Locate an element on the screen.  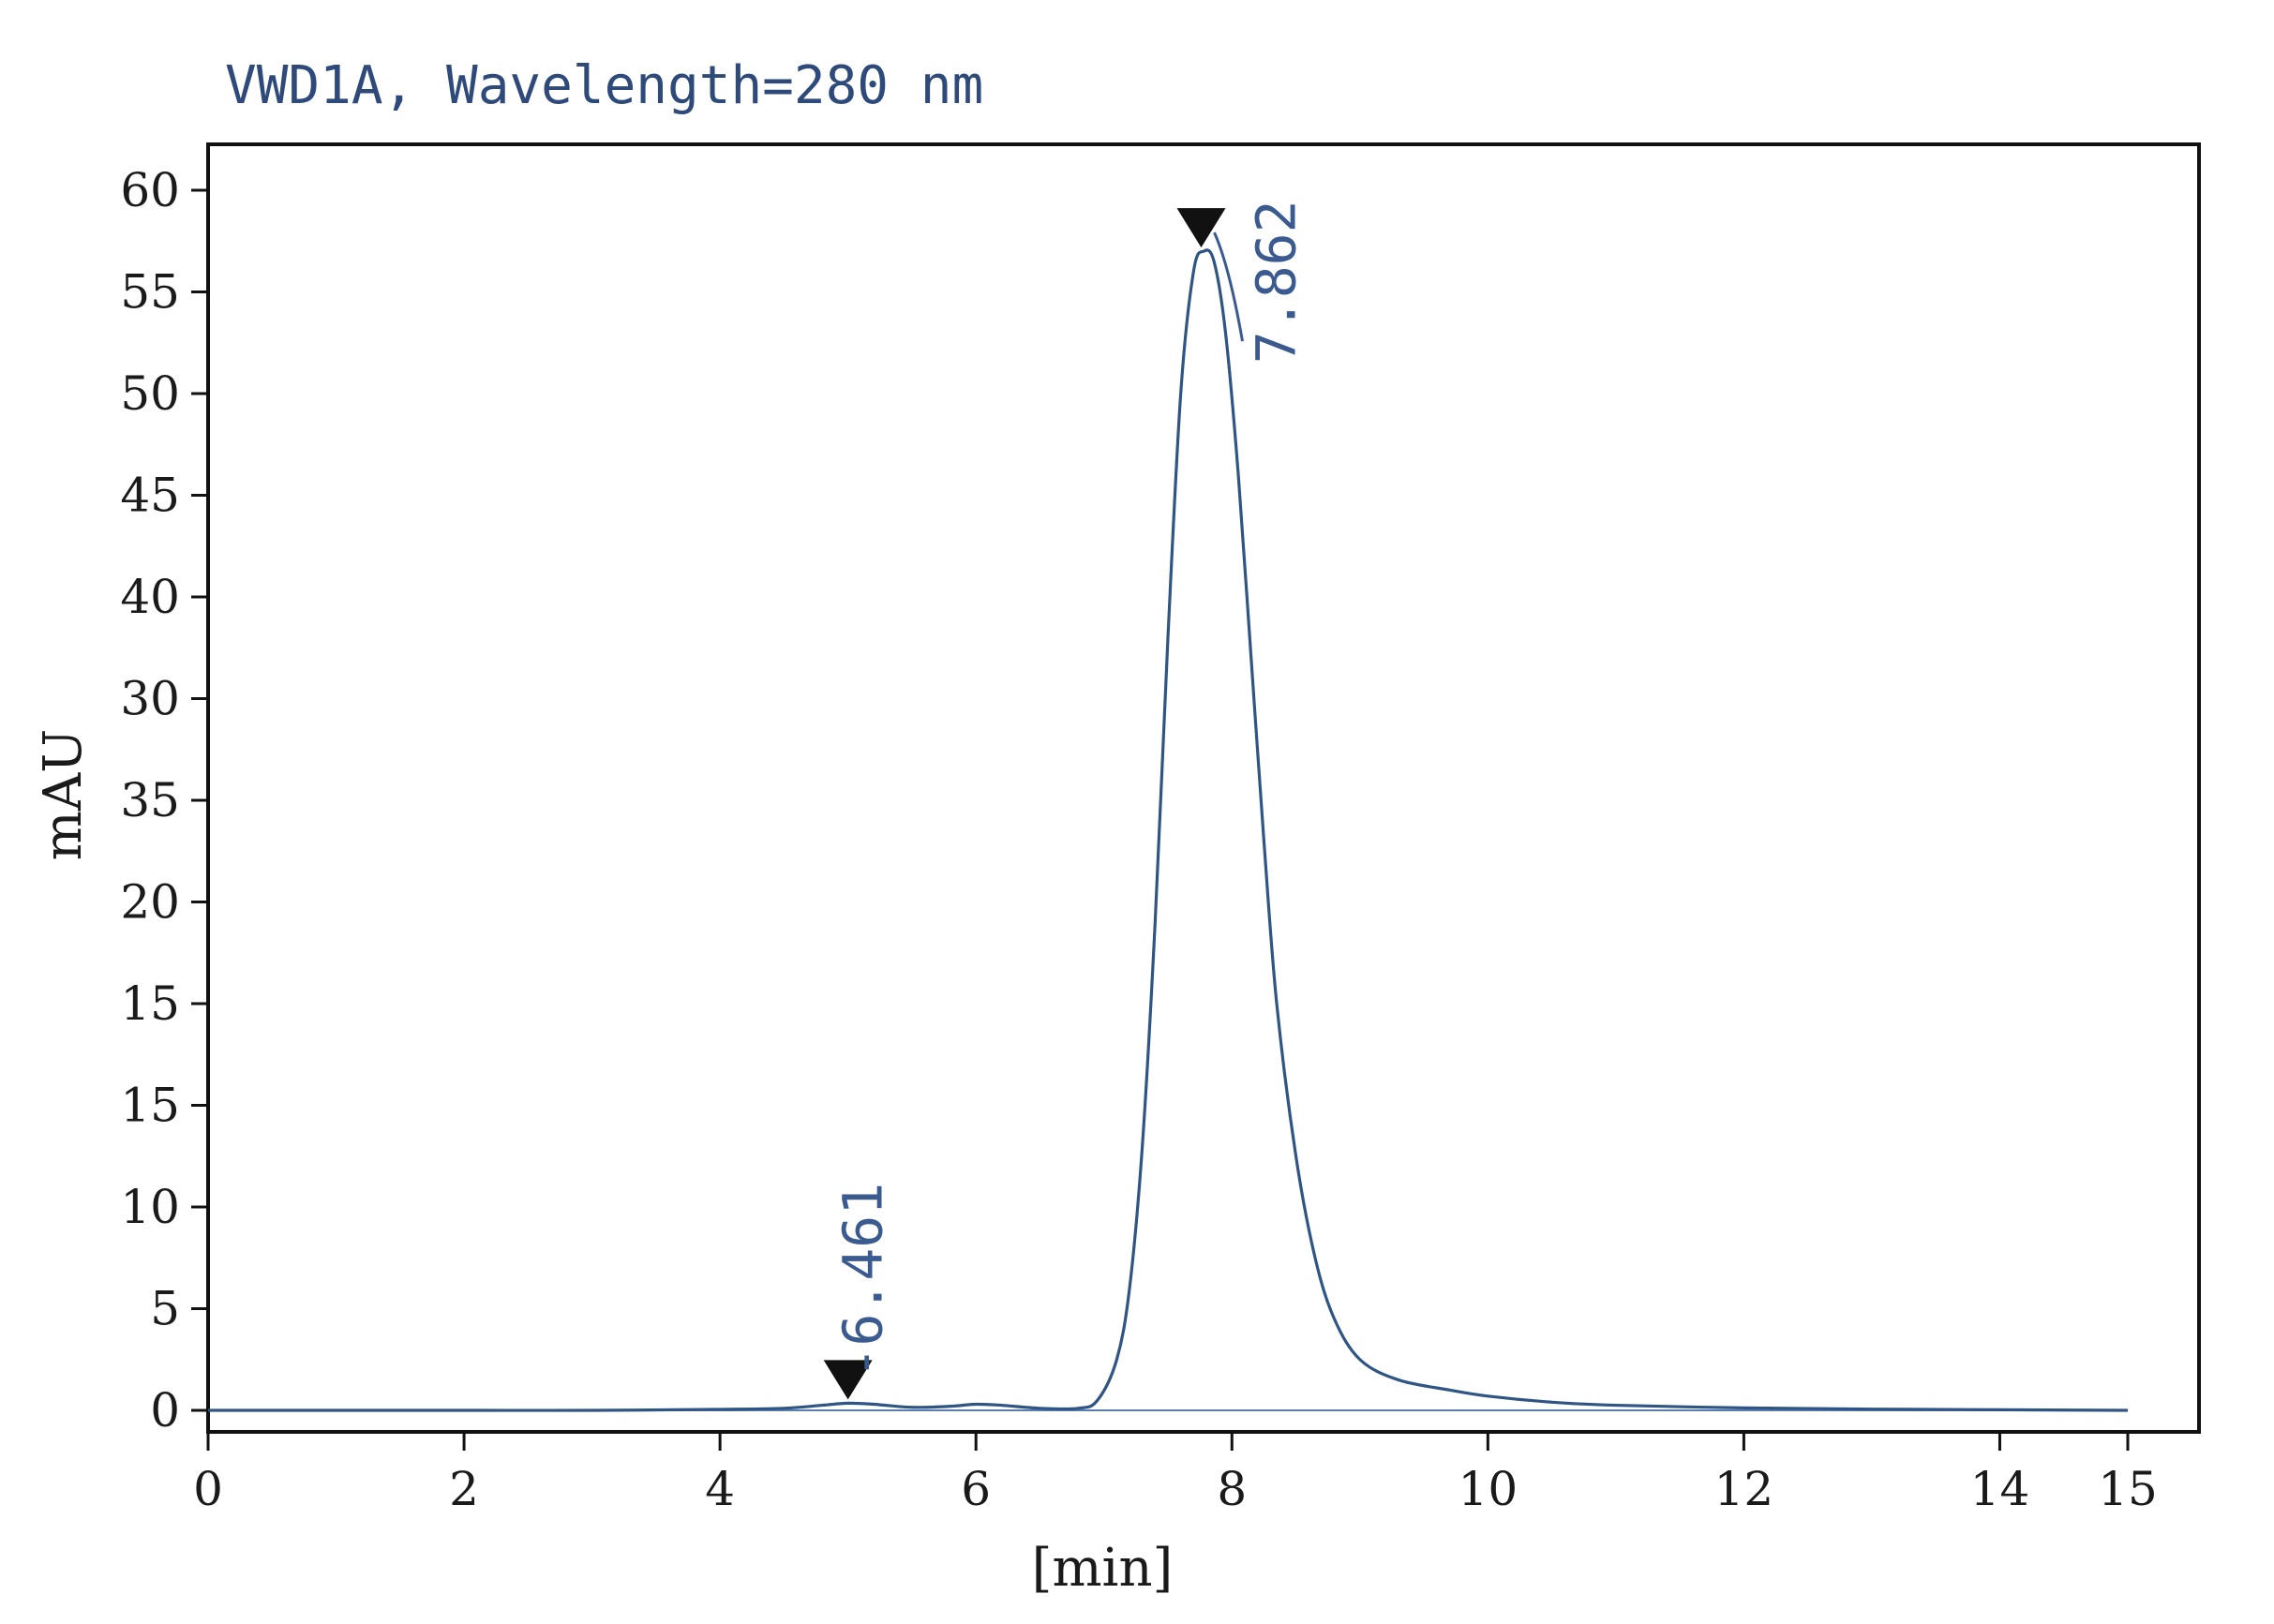
x-tick-label: 12 is located at coordinates (1744, 1489).